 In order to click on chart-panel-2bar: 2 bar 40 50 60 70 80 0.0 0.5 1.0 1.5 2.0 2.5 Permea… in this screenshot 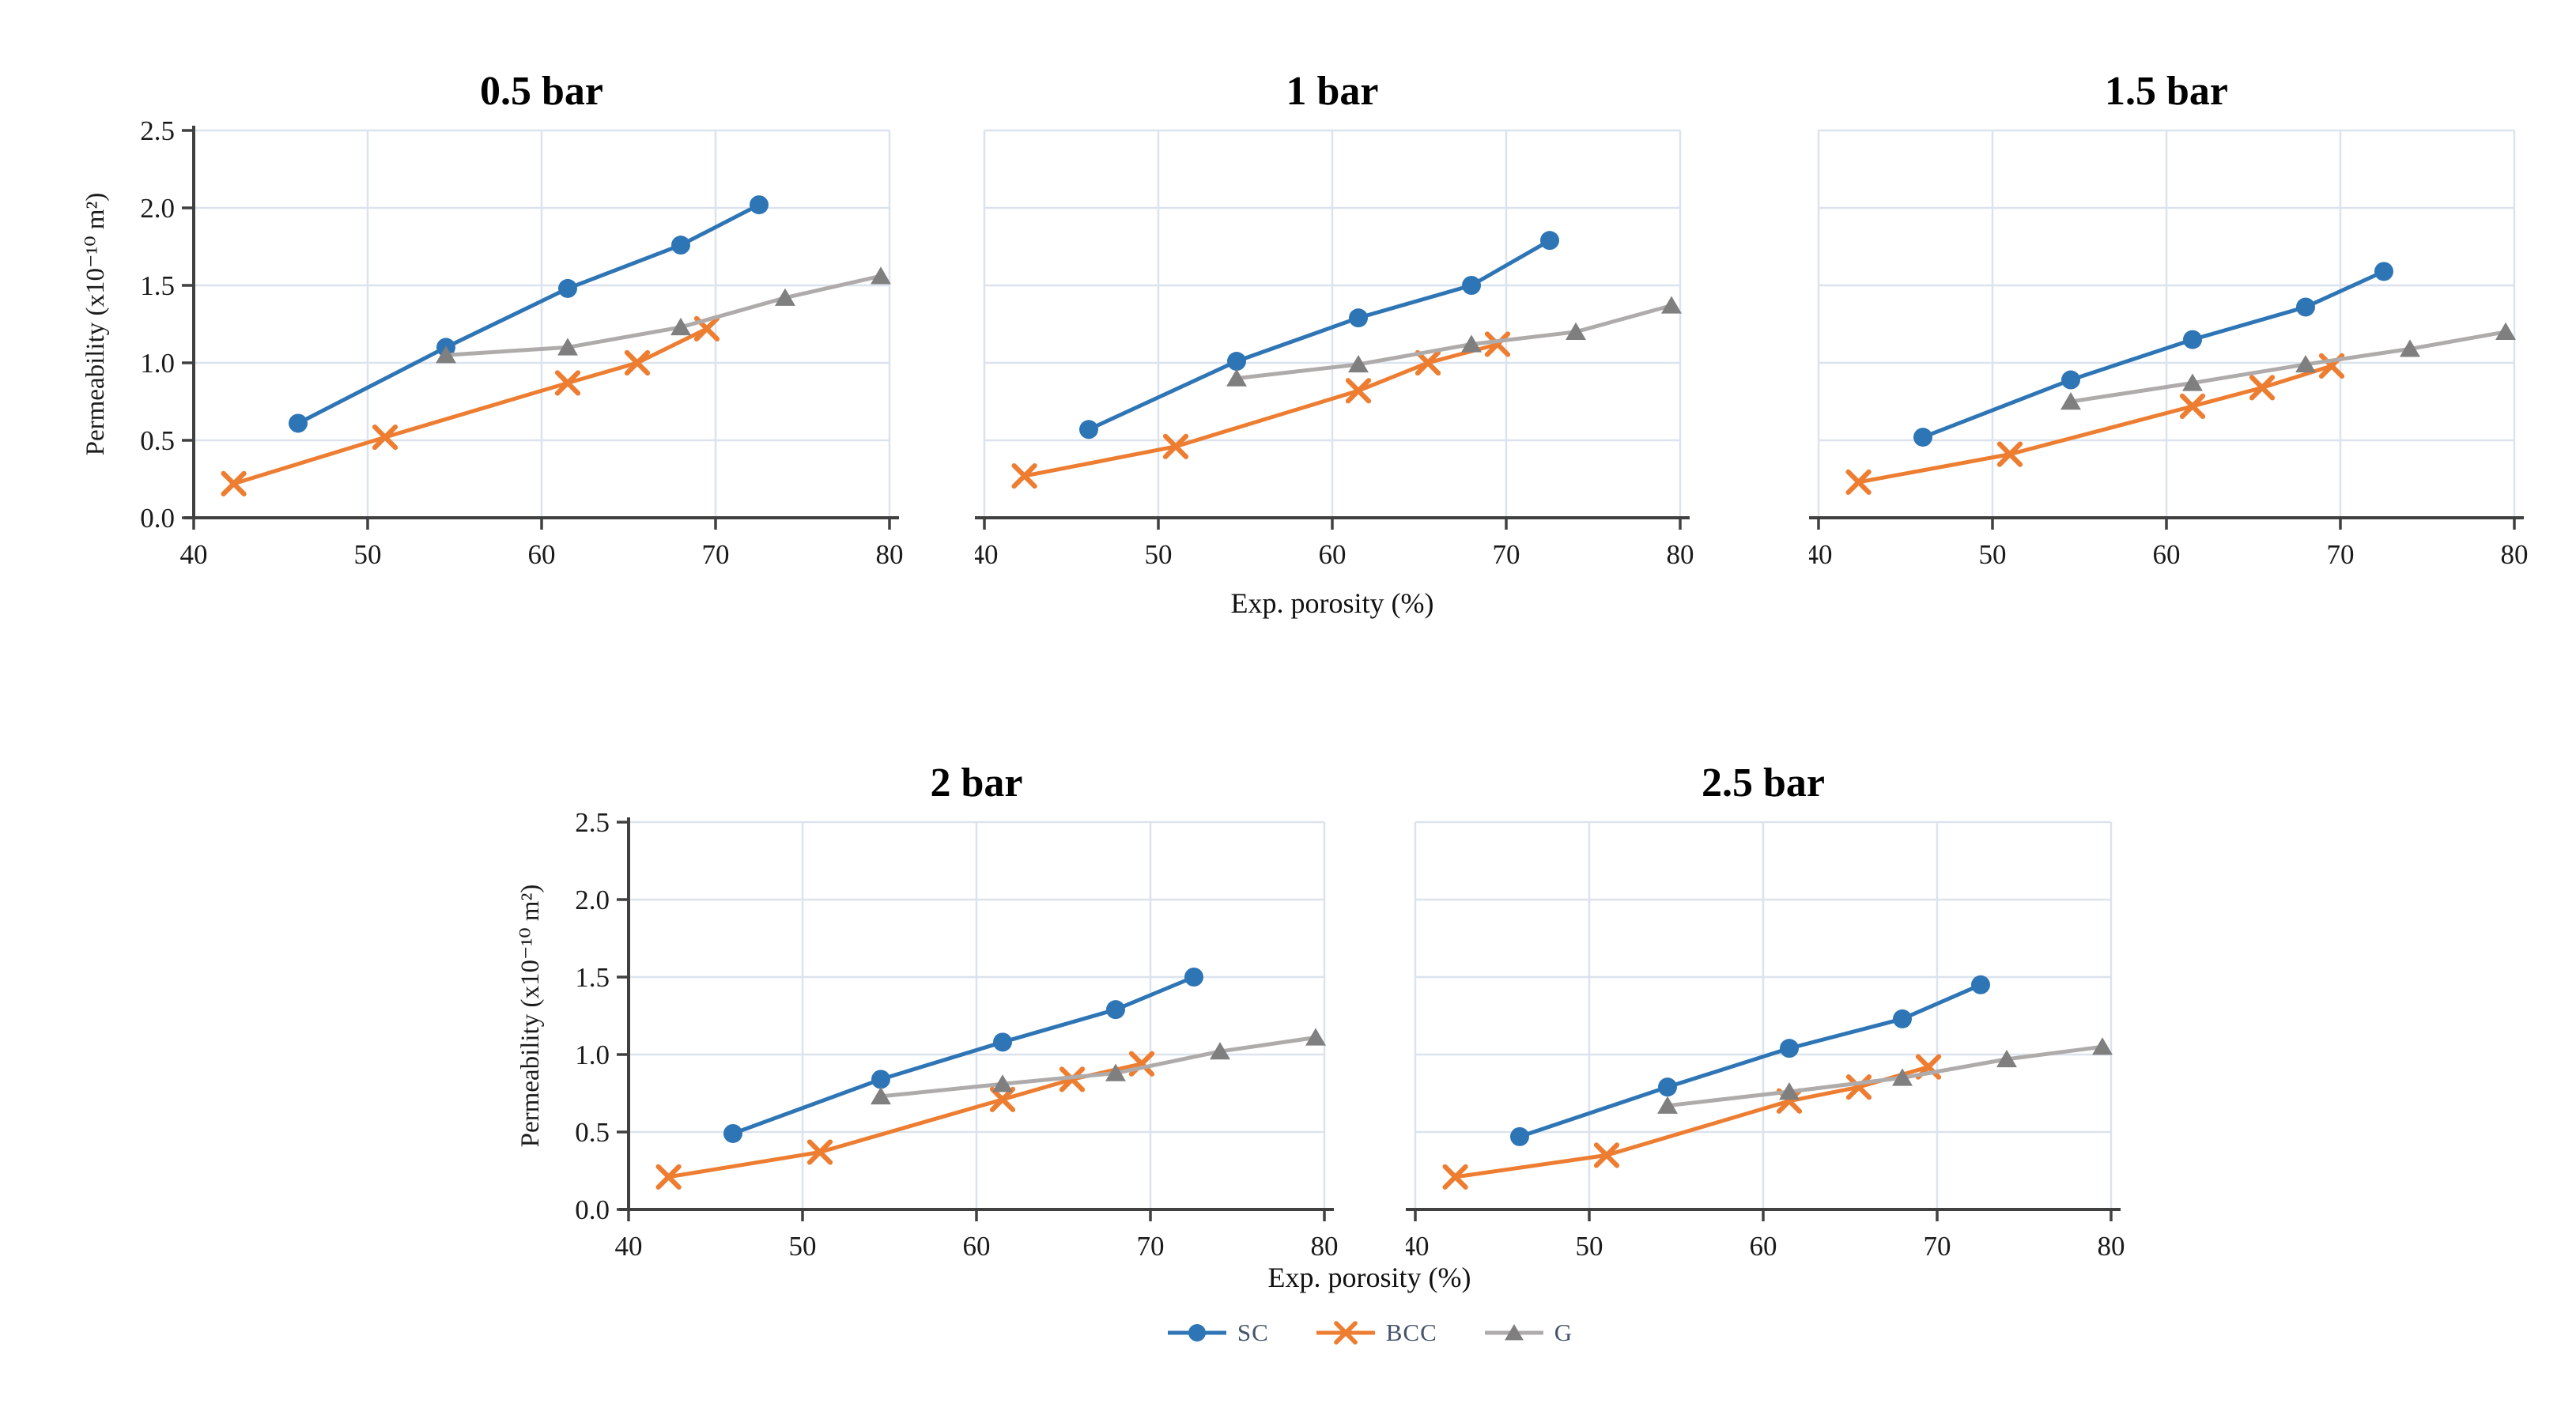, I will do `click(925, 1018)`.